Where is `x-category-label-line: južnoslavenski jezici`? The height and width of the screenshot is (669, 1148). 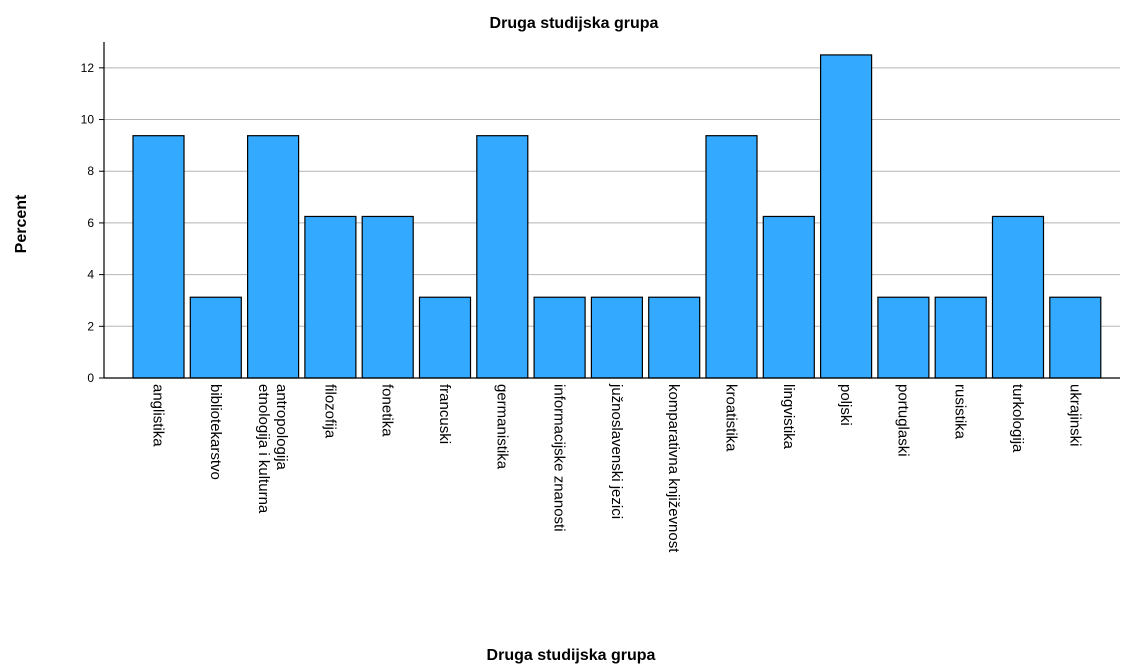
x-category-label-line: južnoslavenski jezici is located at coordinates (616, 451).